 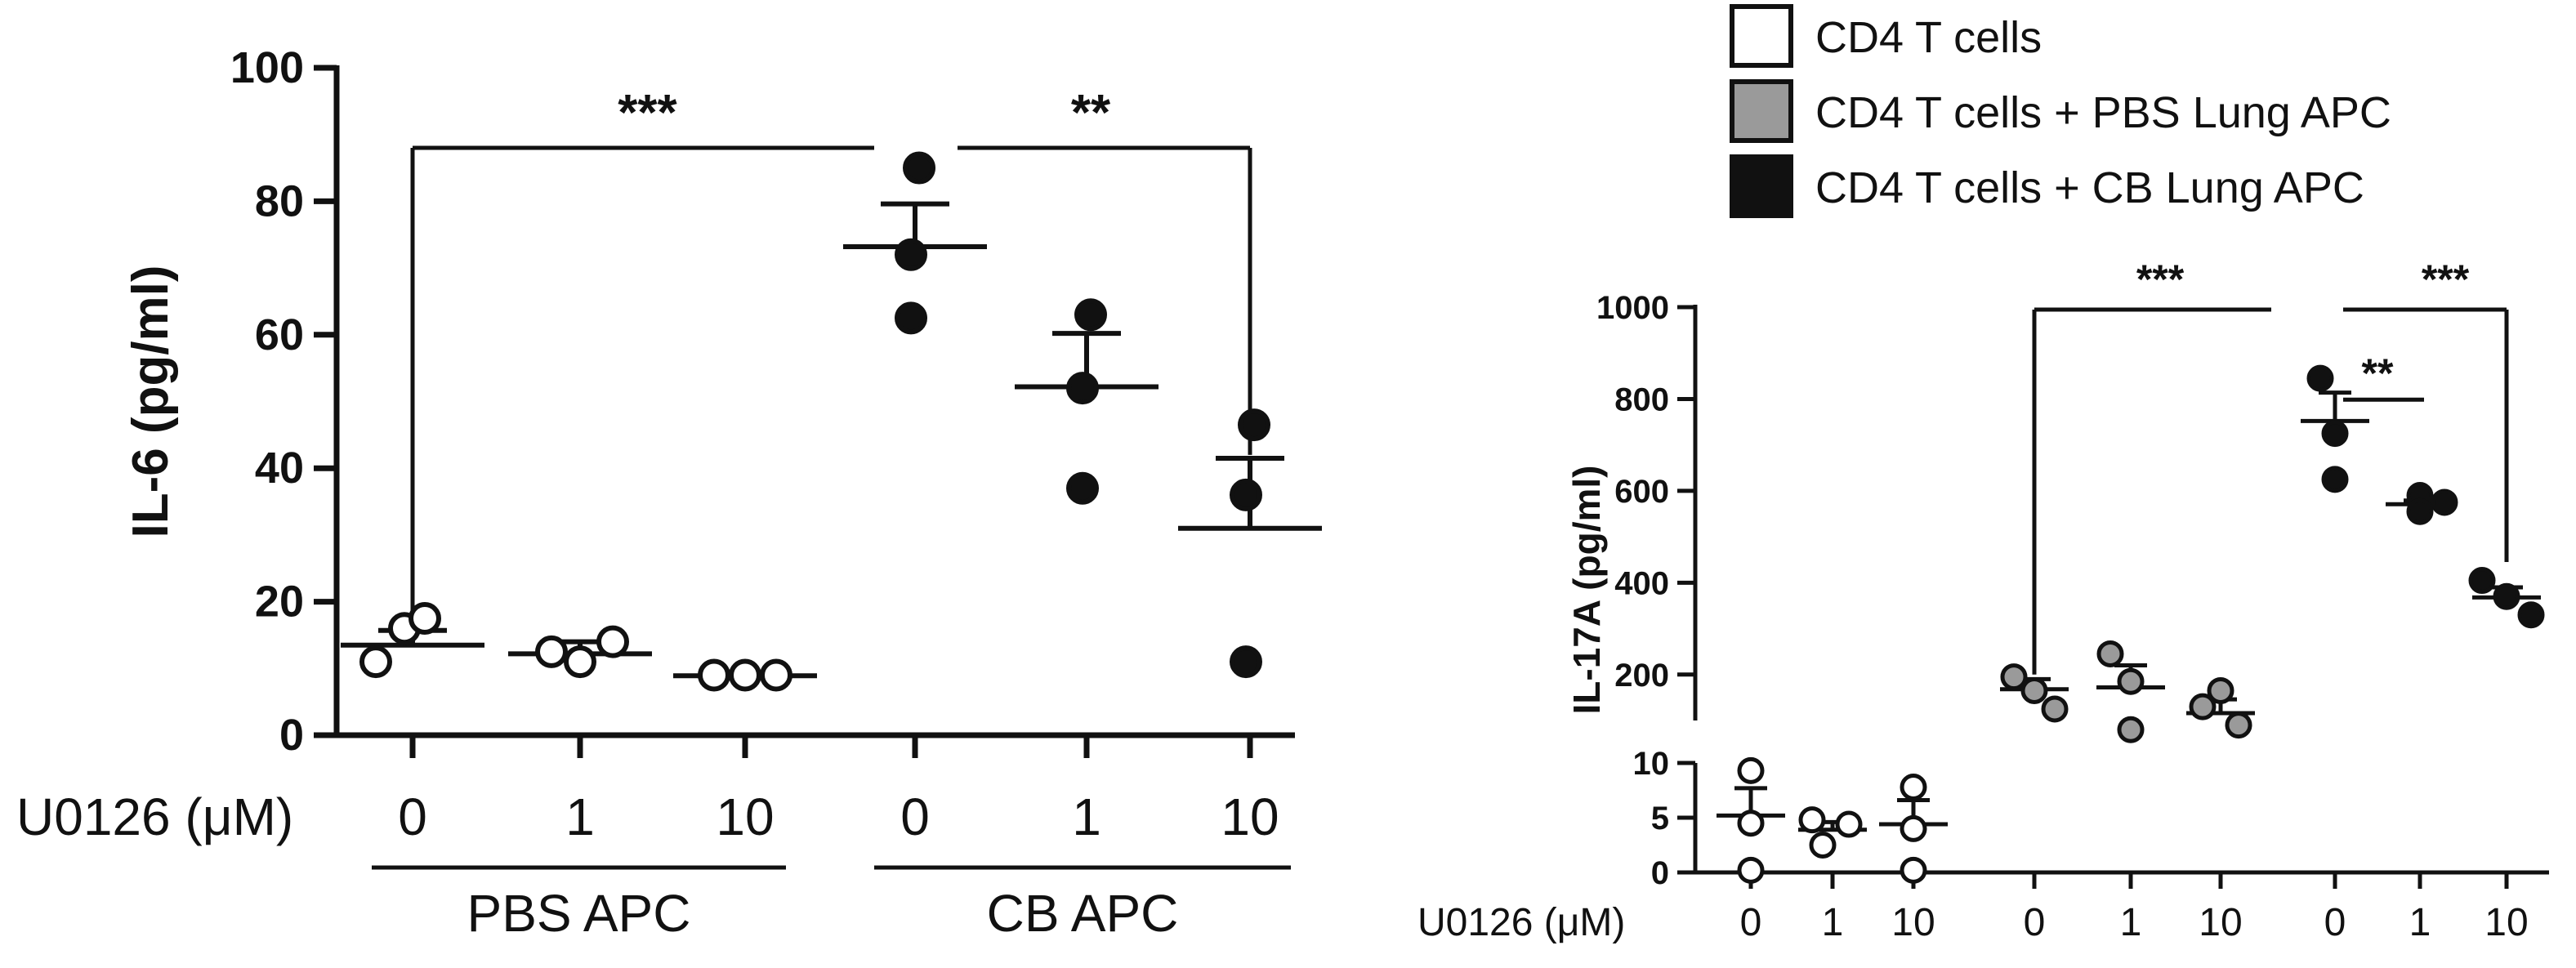 What do you see at coordinates (1083, 913) in the screenshot?
I see `group-label: CB APC` at bounding box center [1083, 913].